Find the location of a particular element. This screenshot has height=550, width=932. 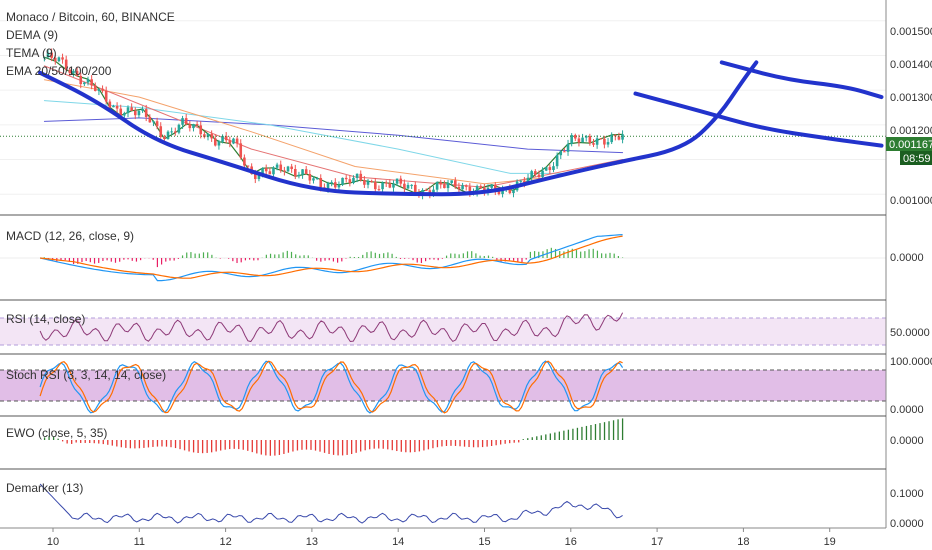

demarker-pane is located at coordinates (331, 503).